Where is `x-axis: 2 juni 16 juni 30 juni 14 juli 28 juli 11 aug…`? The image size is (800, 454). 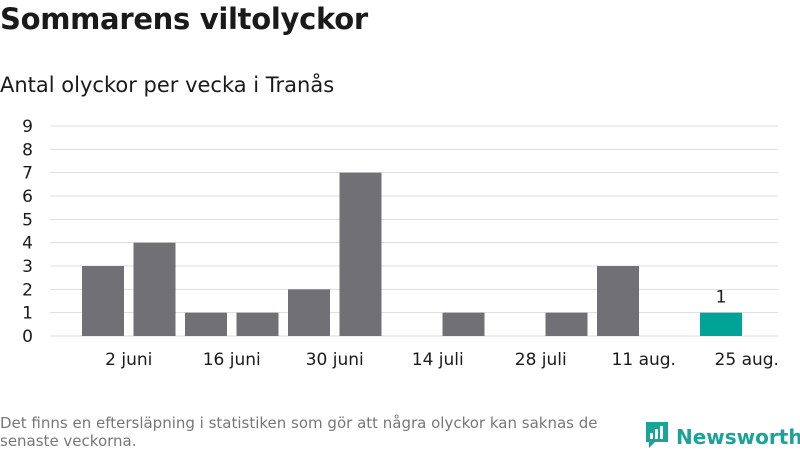
x-axis: 2 juni 16 juni 30 juni 14 juli 28 juli 11 aug… is located at coordinates (442, 360).